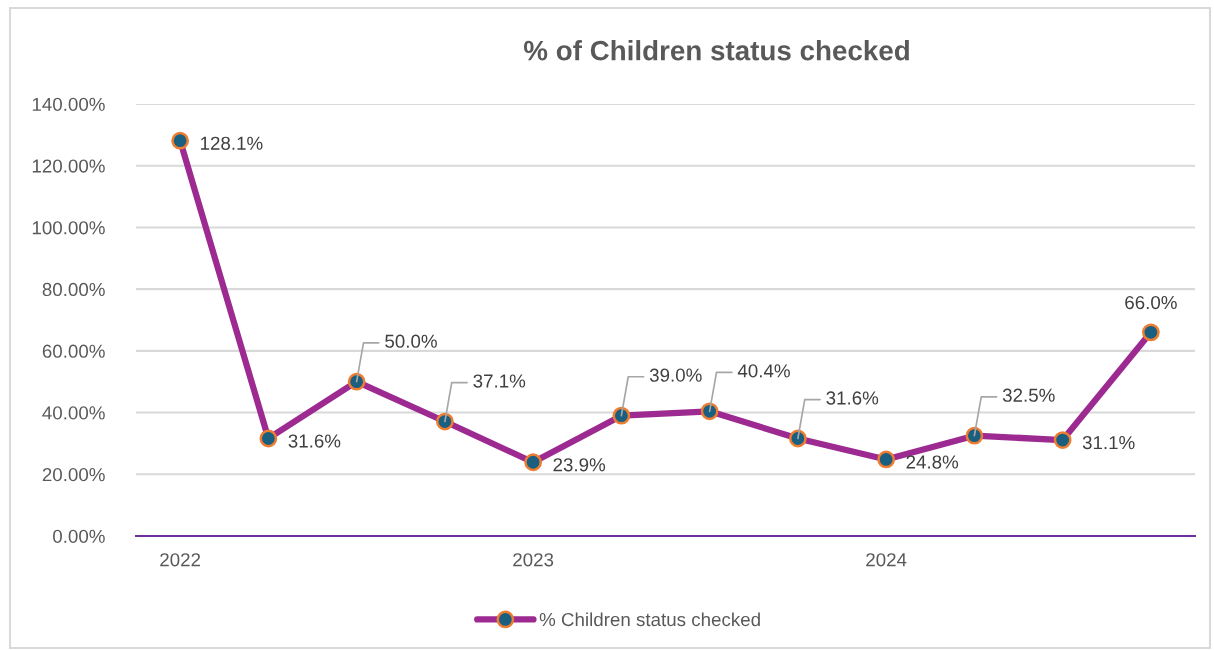  I want to click on data-label: 24.8%, so click(932, 462).